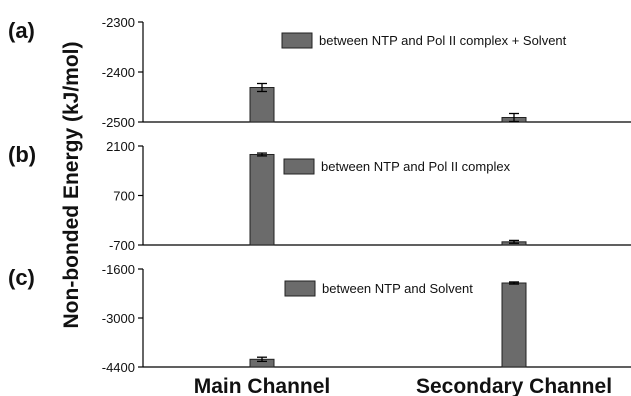 The height and width of the screenshot is (396, 631). What do you see at coordinates (124, 196) in the screenshot?
I see `y-tick-label: 700` at bounding box center [124, 196].